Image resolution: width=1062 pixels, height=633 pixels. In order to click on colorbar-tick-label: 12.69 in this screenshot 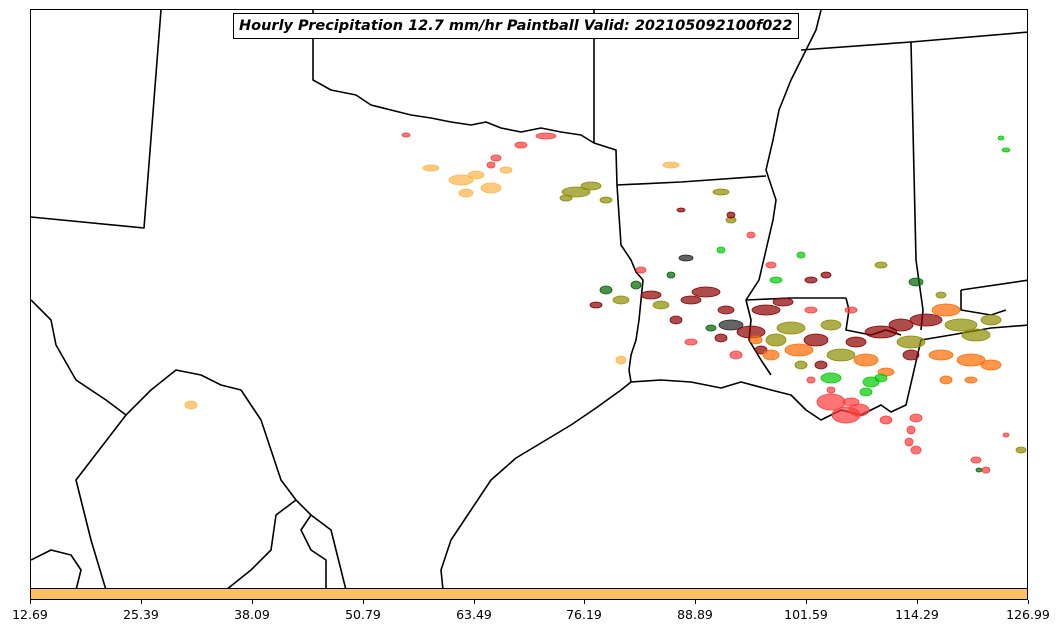, I will do `click(30, 614)`.